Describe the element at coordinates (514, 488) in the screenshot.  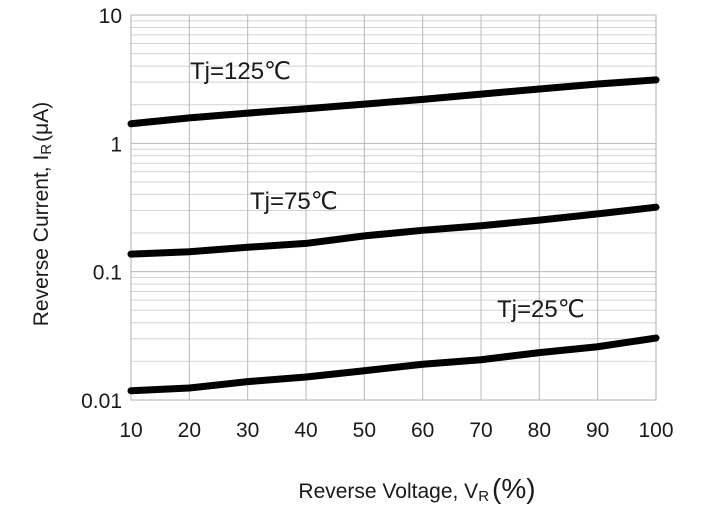
I see `x-axis-title-unit: (%)` at that location.